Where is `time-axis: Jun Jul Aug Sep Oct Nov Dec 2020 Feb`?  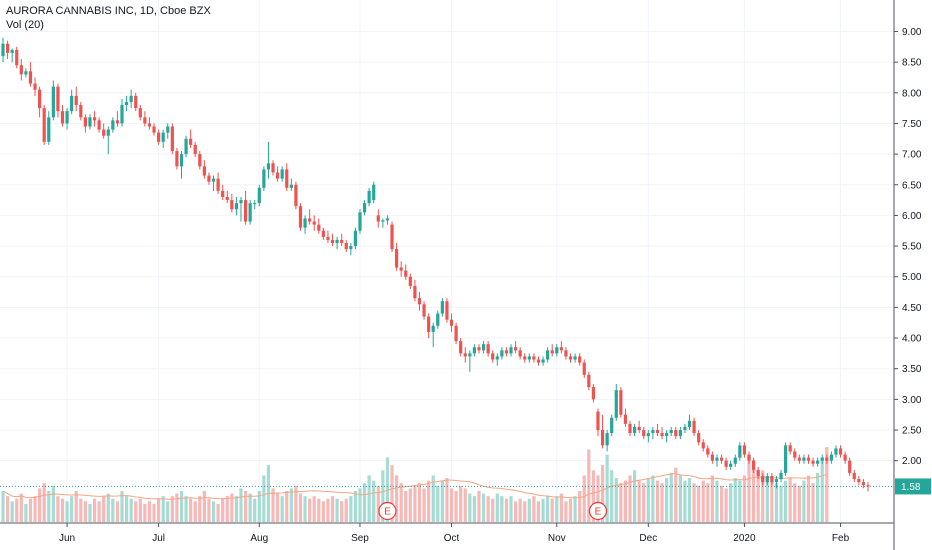 time-axis: Jun Jul Aug Sep Oct Nov Dec 2020 Feb is located at coordinates (447, 533).